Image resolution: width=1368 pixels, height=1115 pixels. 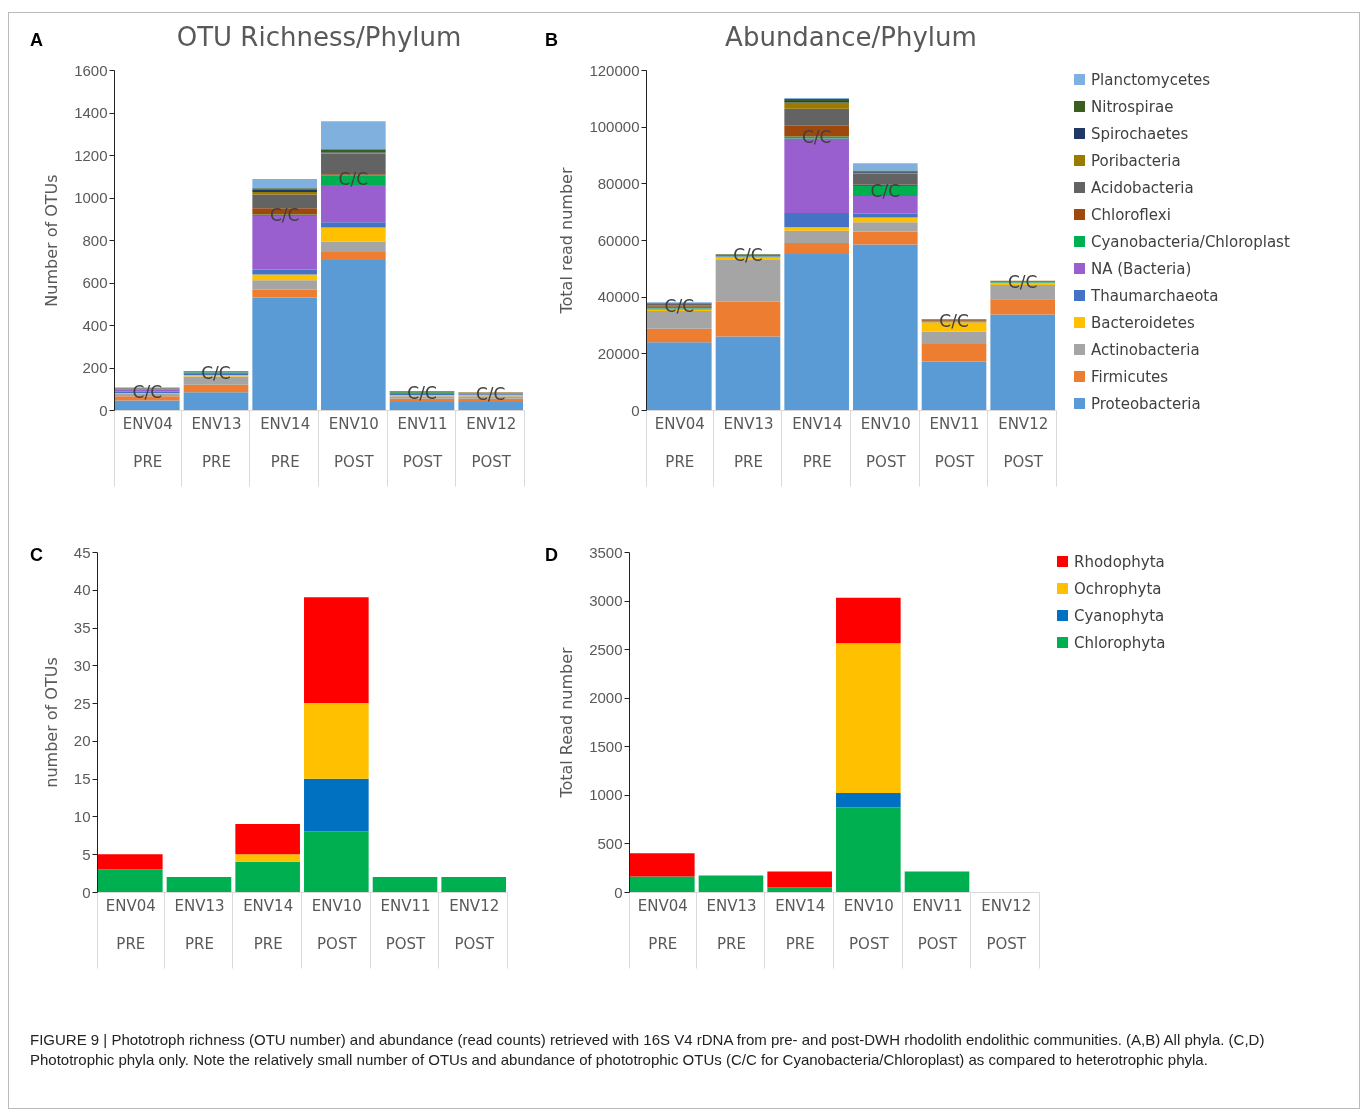 I want to click on y-tick-label: 400, so click(x=95, y=325).